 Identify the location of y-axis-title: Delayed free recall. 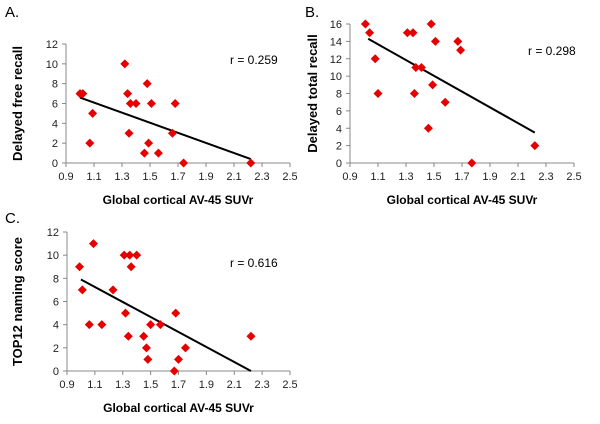
(17, 103).